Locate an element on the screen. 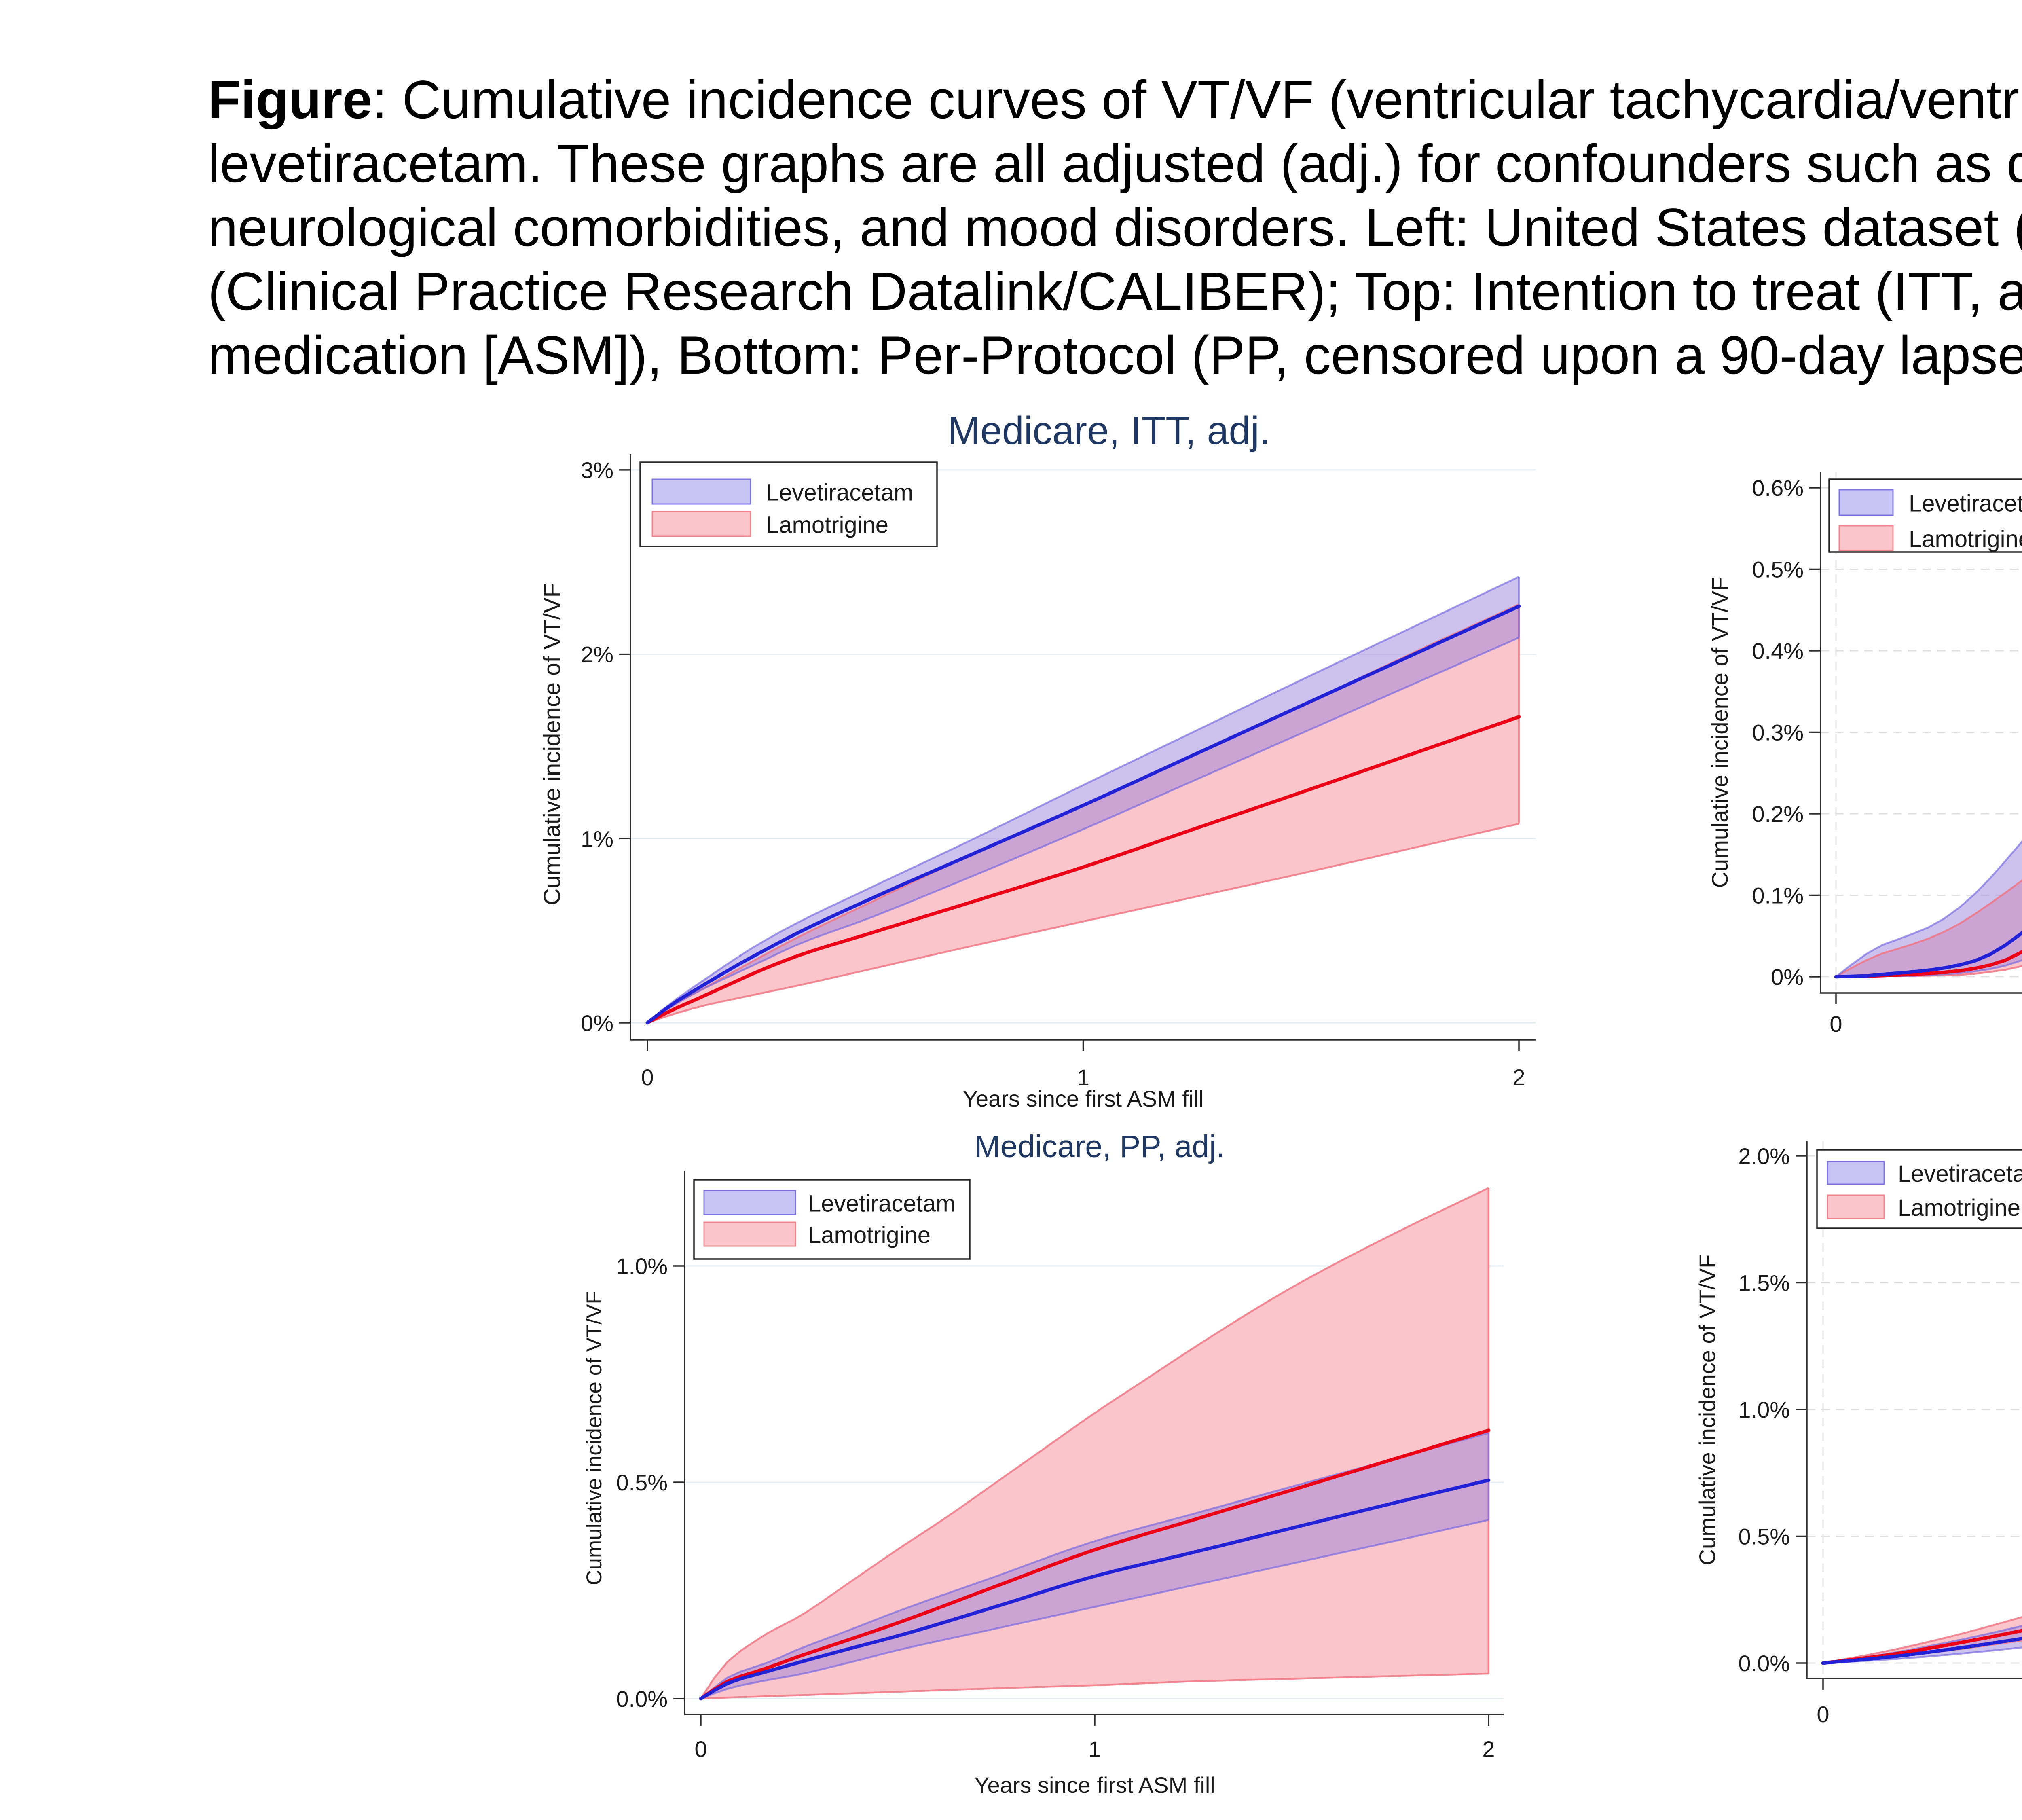  svg-text: 0.6% is located at coordinates (1778, 488).